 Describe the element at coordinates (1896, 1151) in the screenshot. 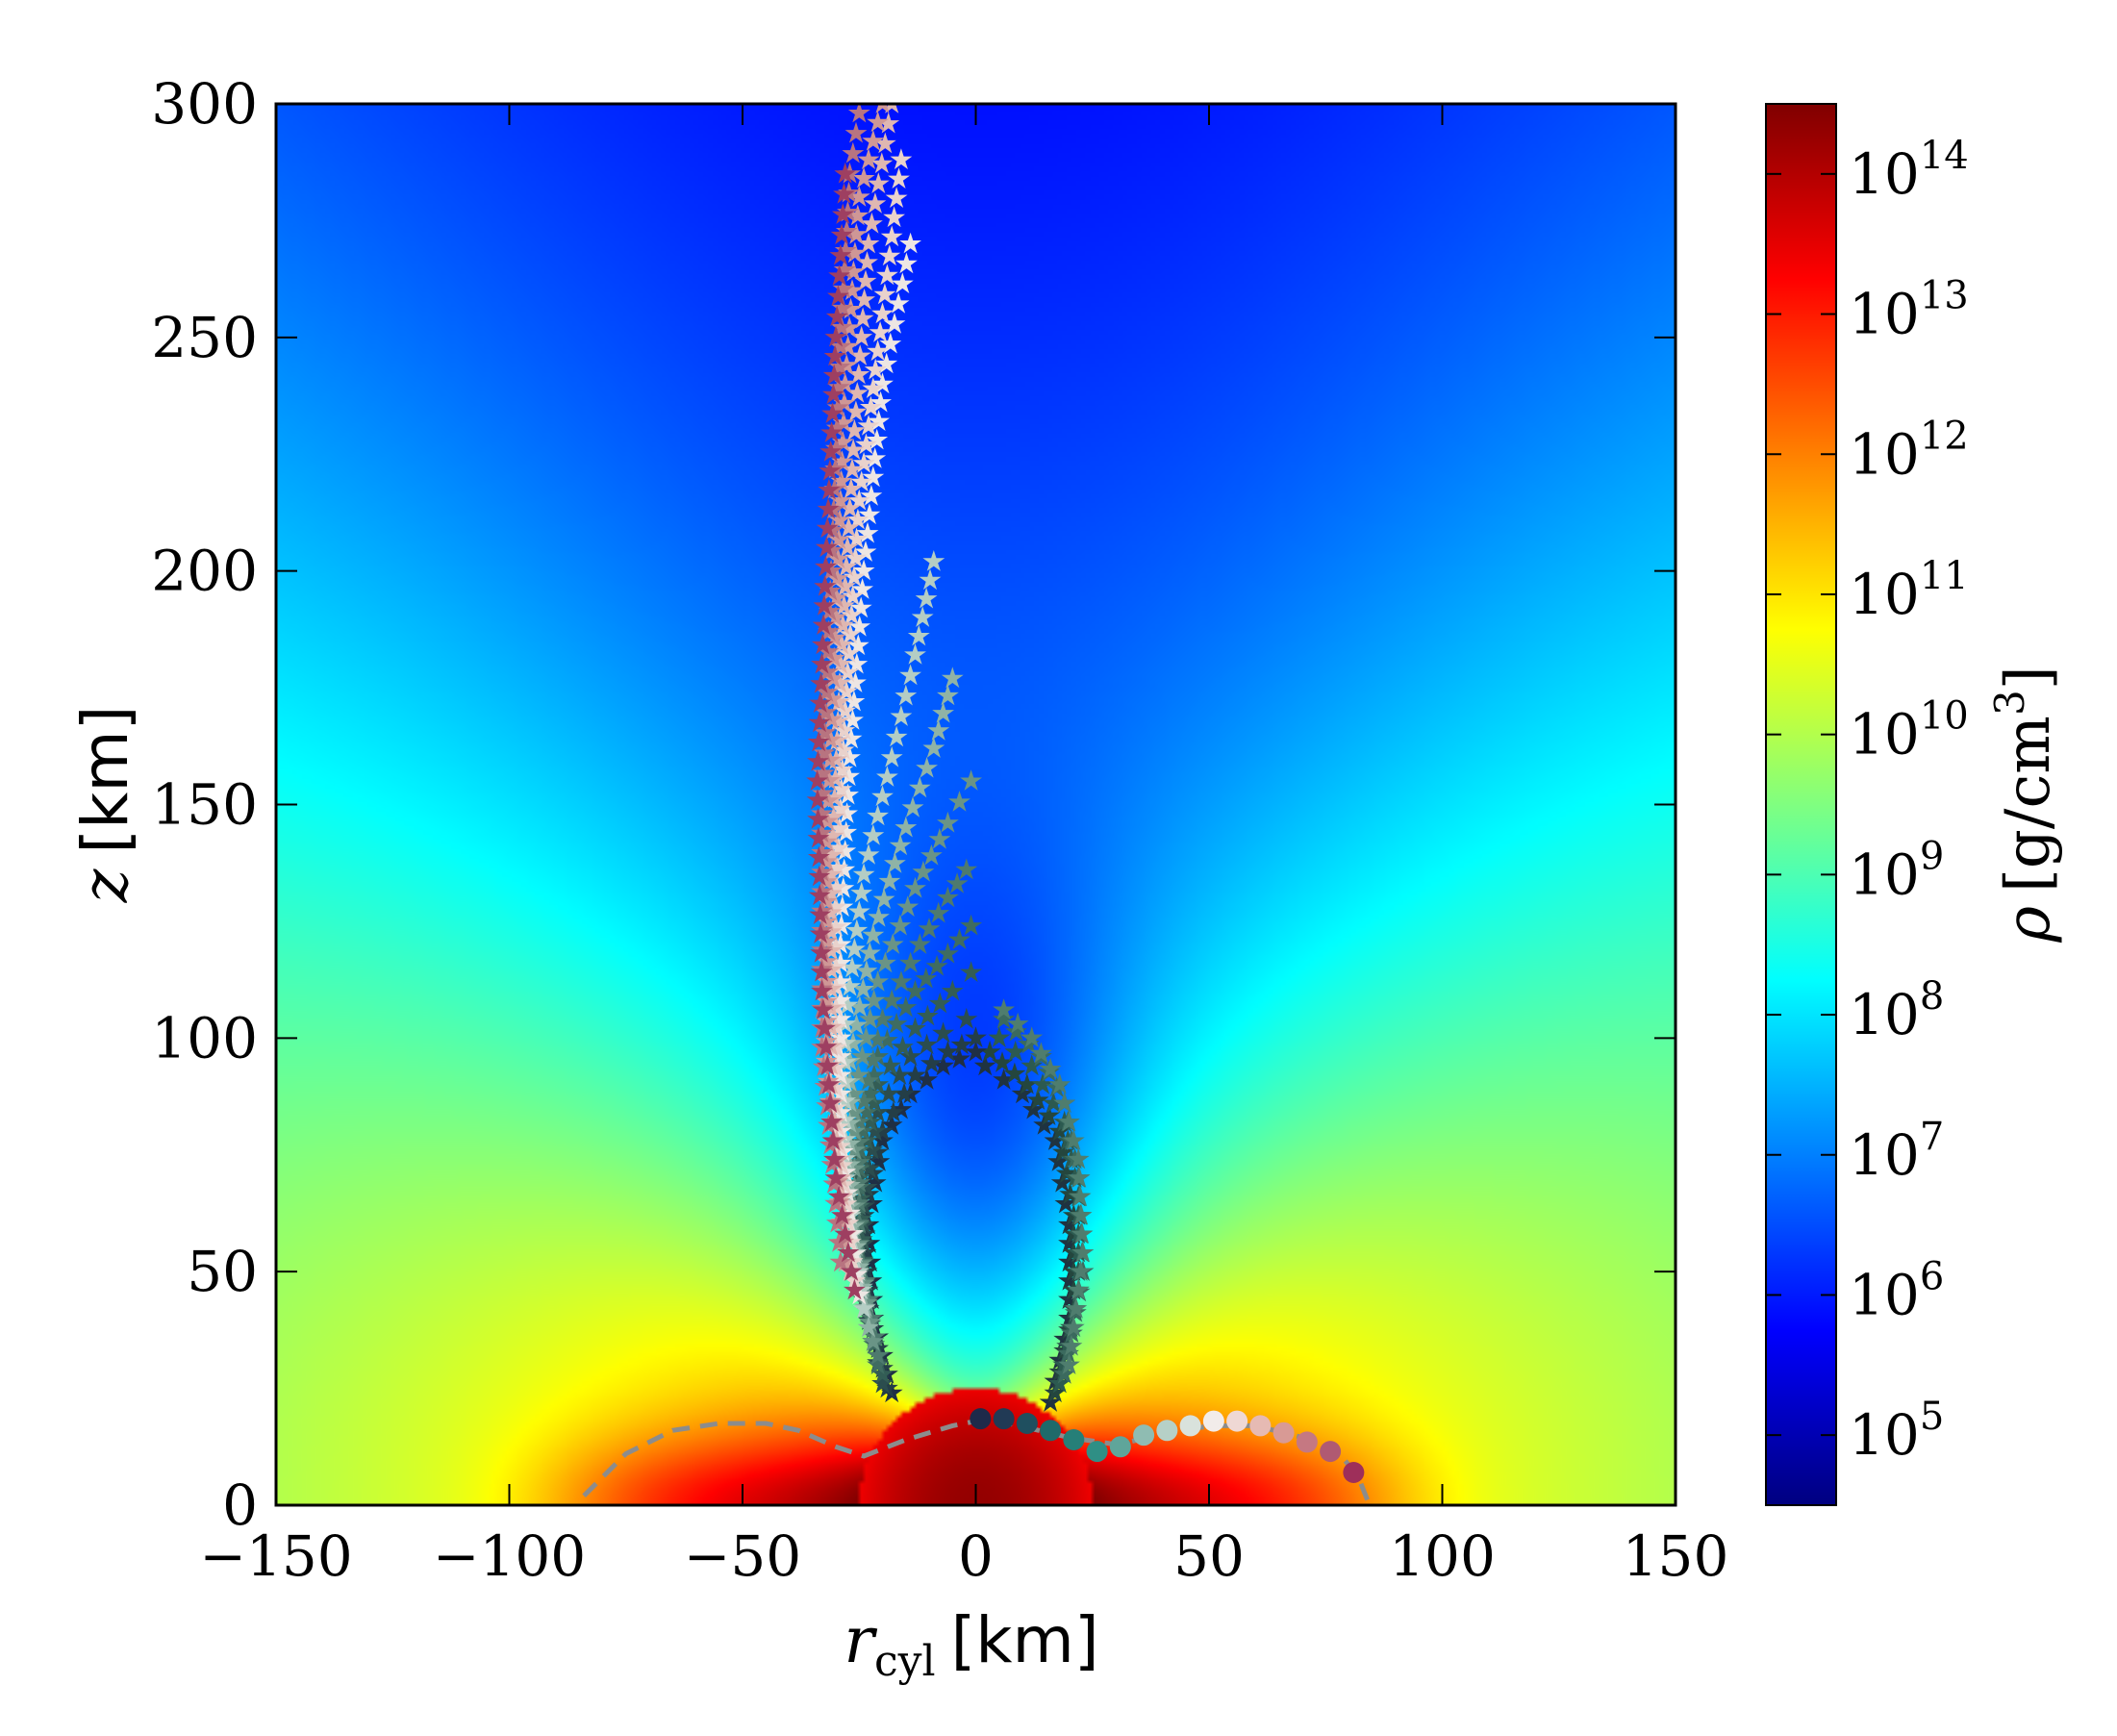

I see `colorbar-tick-label: 10⁷` at that location.